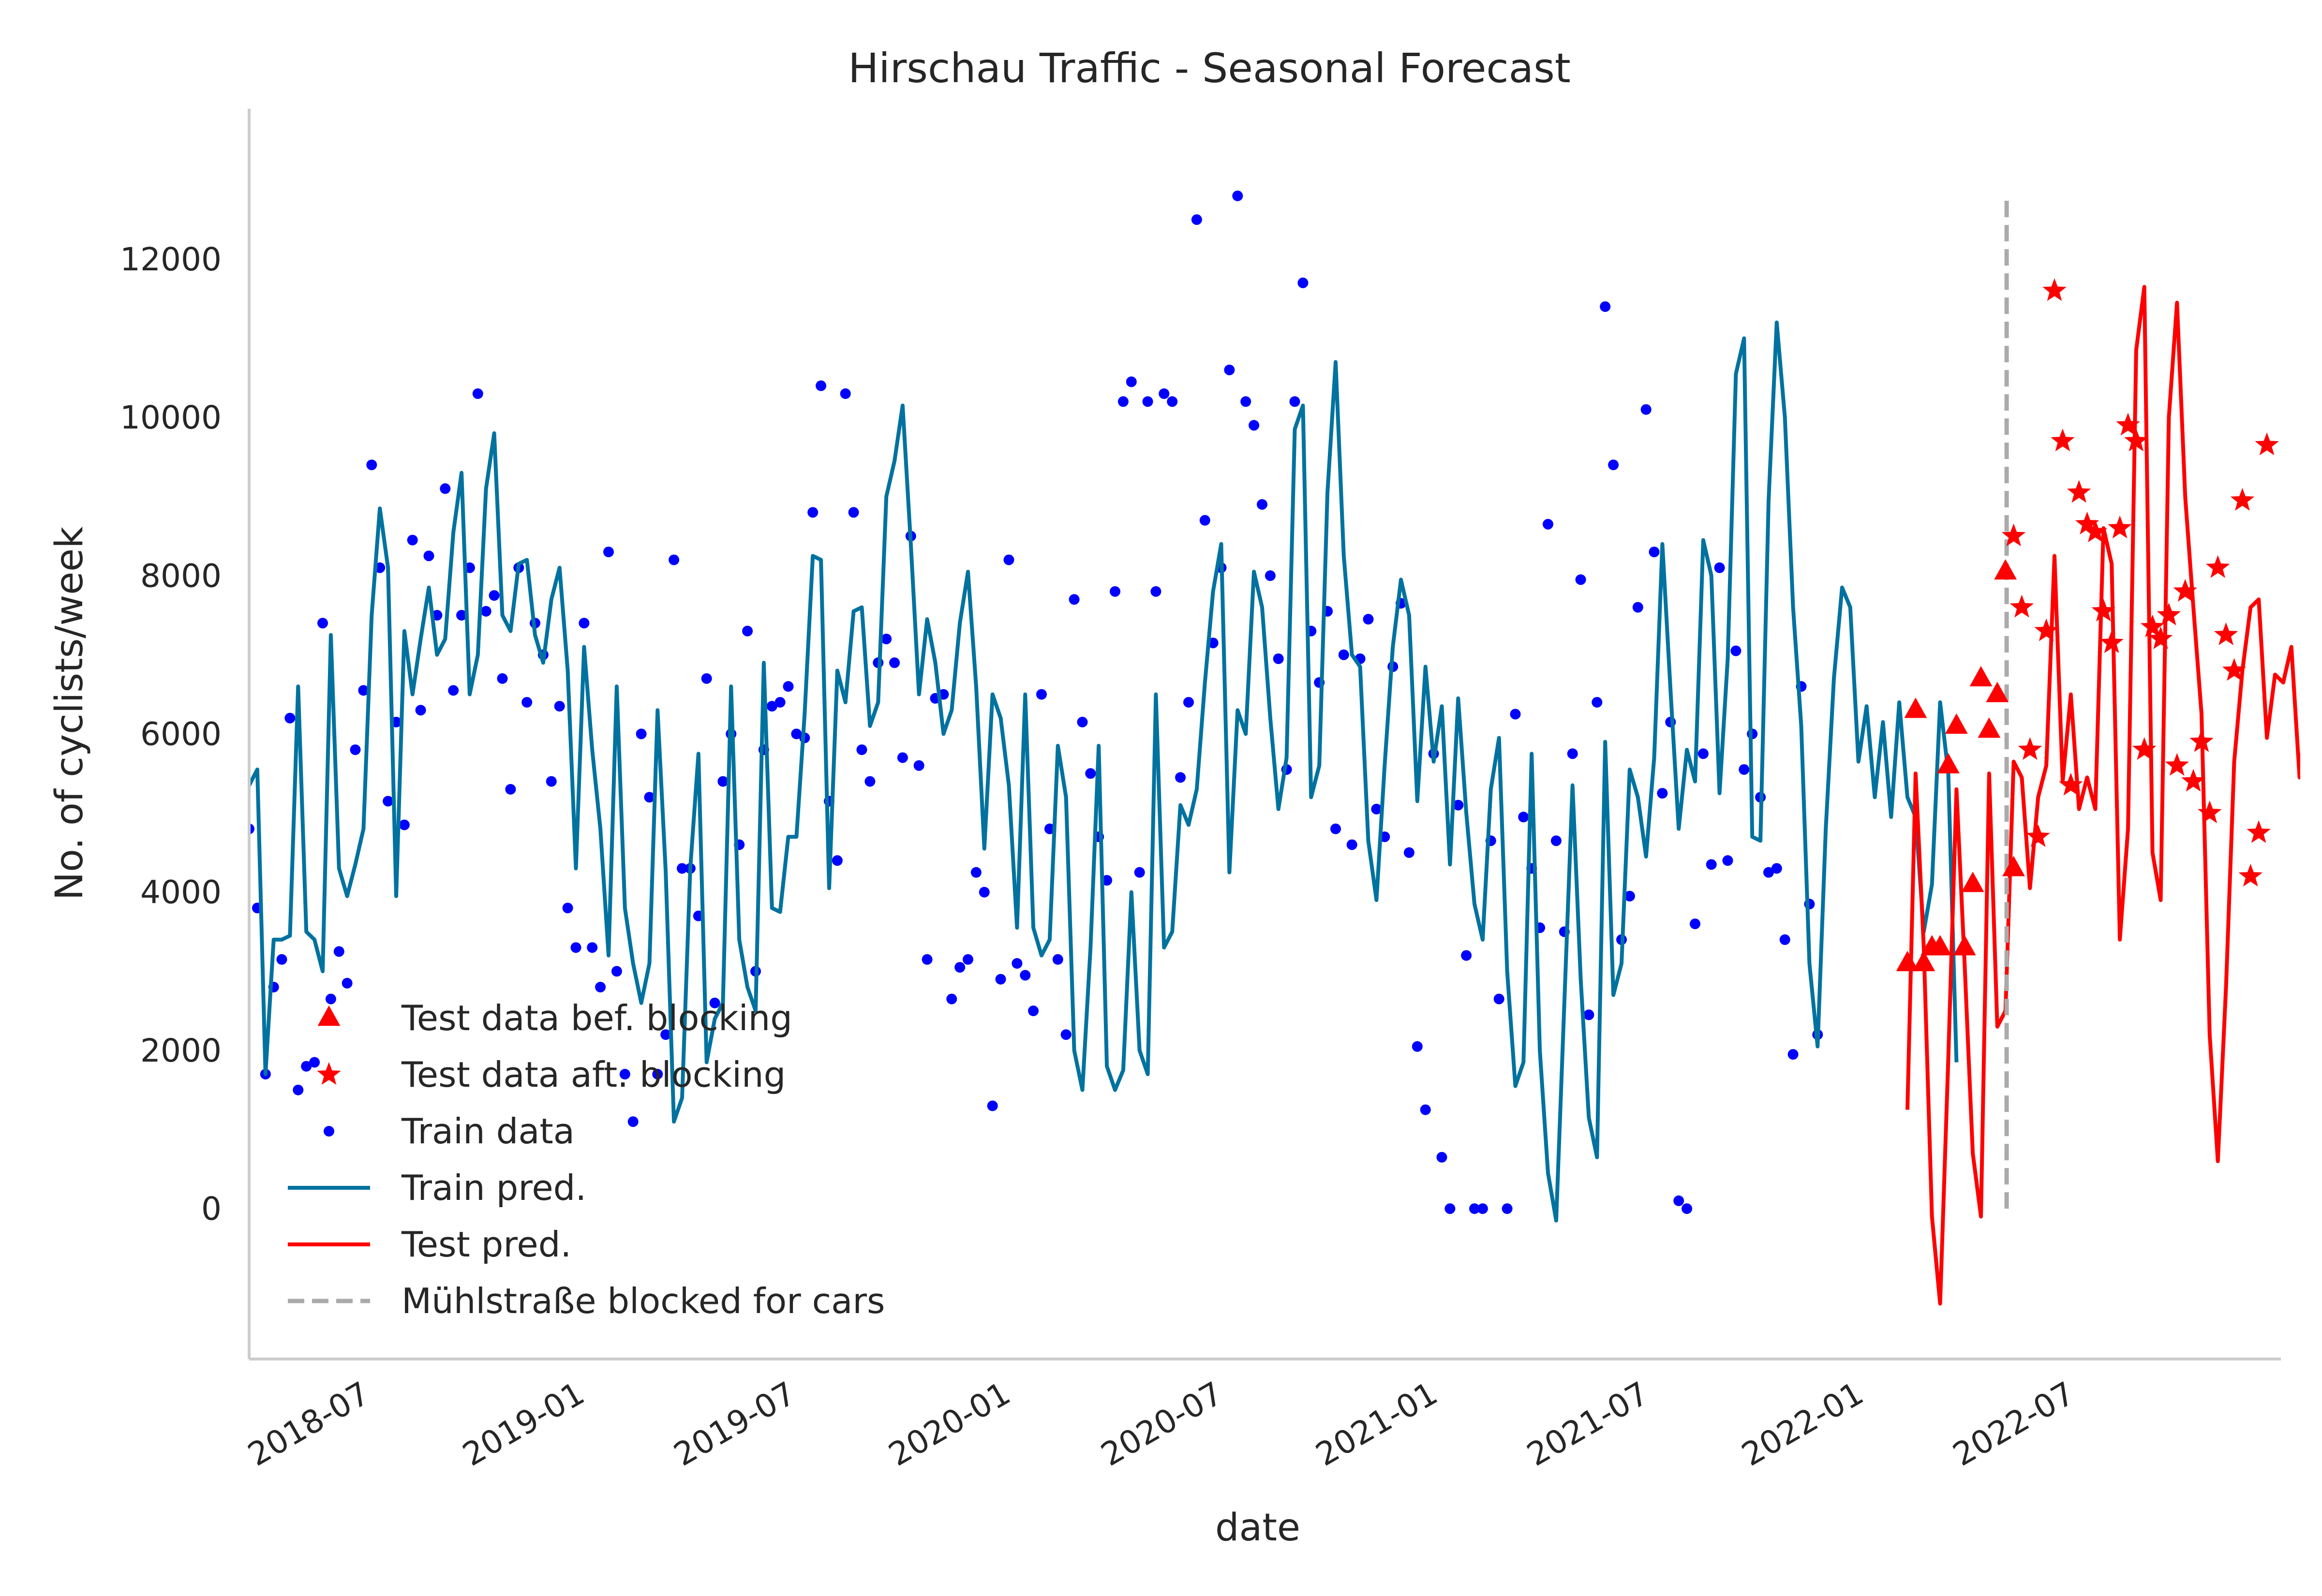  I want to click on legend-triangle-marker, so click(329, 1015).